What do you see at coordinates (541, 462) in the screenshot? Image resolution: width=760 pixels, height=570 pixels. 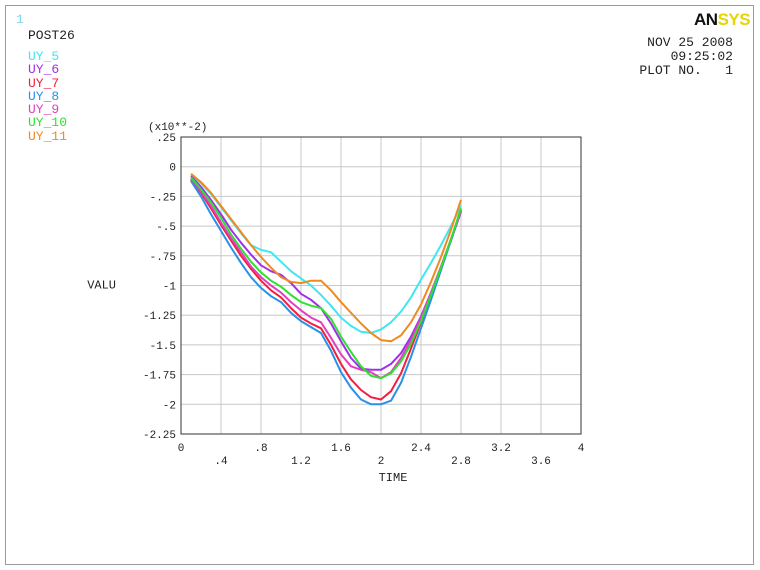 I see `x-tick-label: 3.6` at bounding box center [541, 462].